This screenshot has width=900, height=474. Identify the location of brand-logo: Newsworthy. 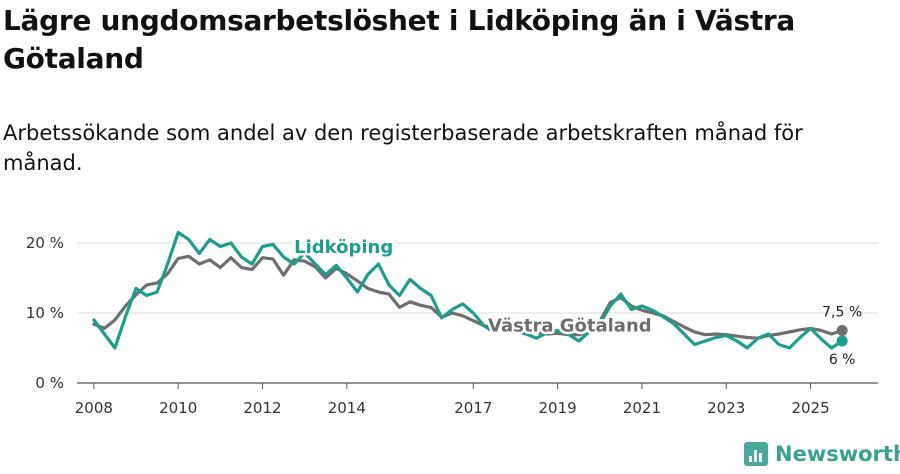
(822, 454).